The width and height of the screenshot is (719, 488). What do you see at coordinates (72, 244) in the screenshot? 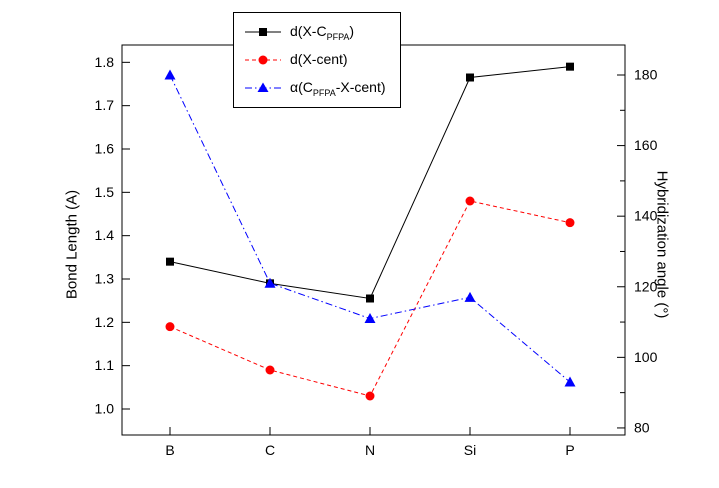
I see `left-axis-title: Bond Length (A)` at bounding box center [72, 244].